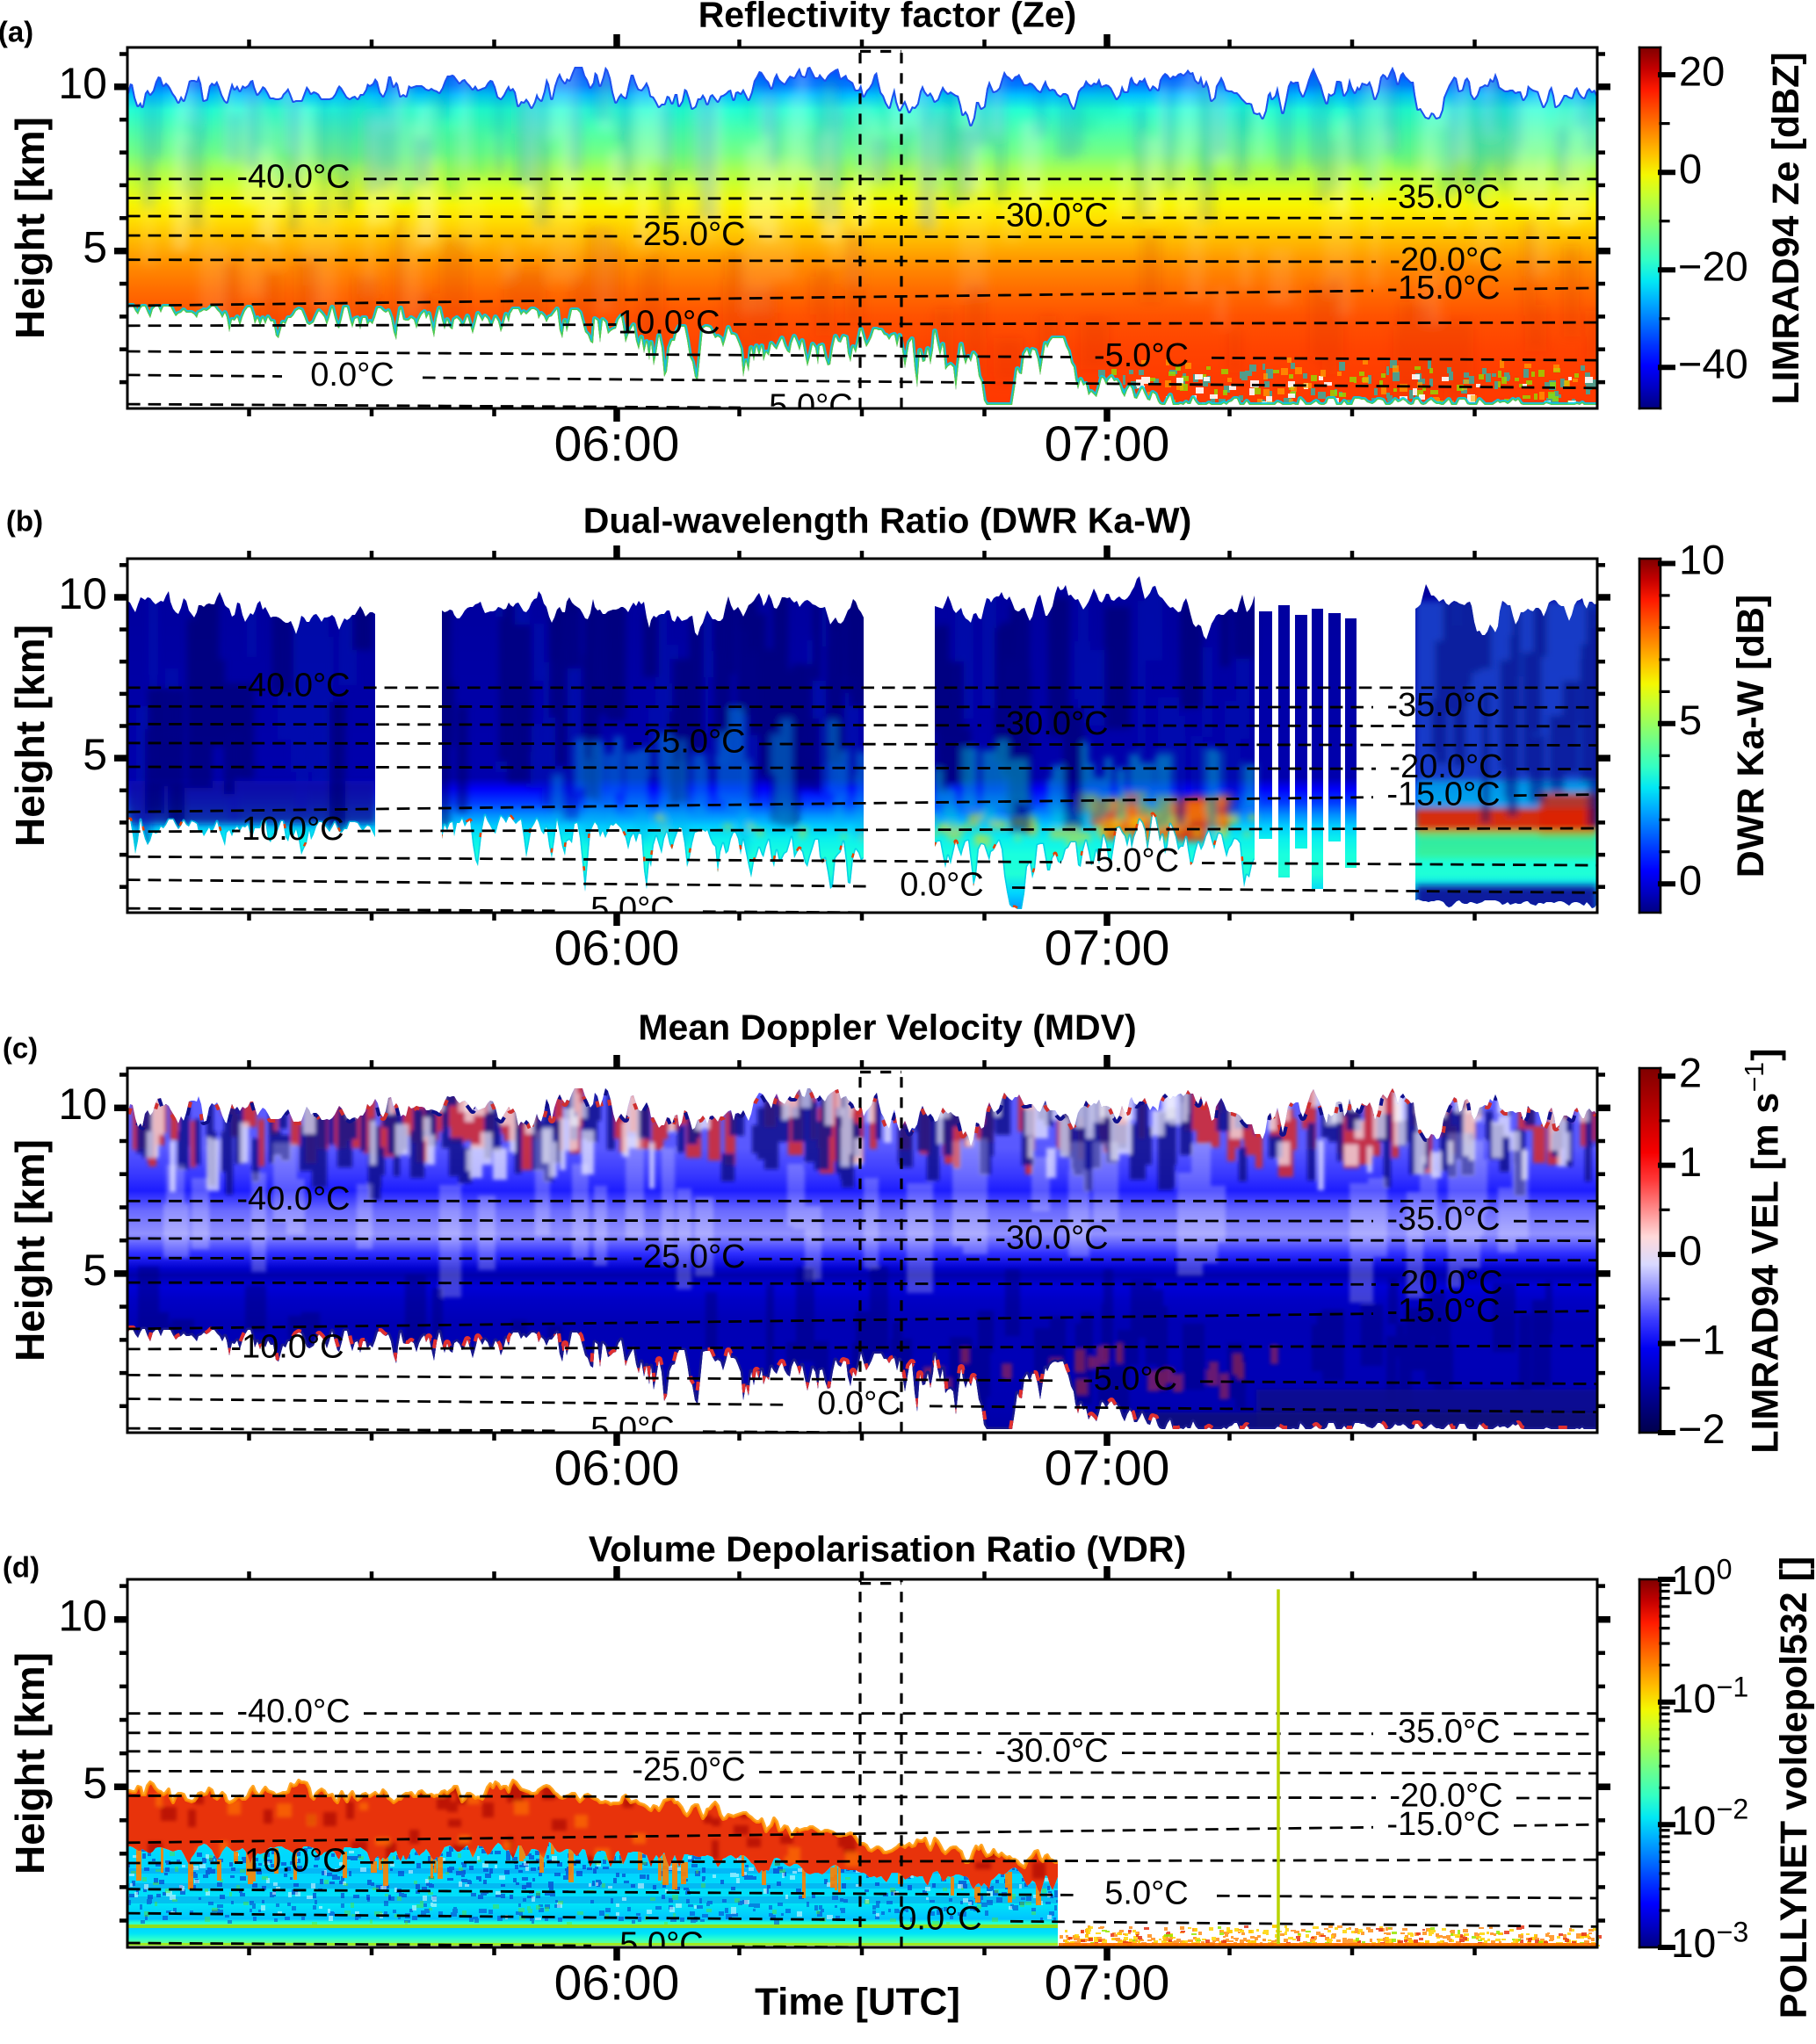  I want to click on svg-text: (c), so click(21, 1048).